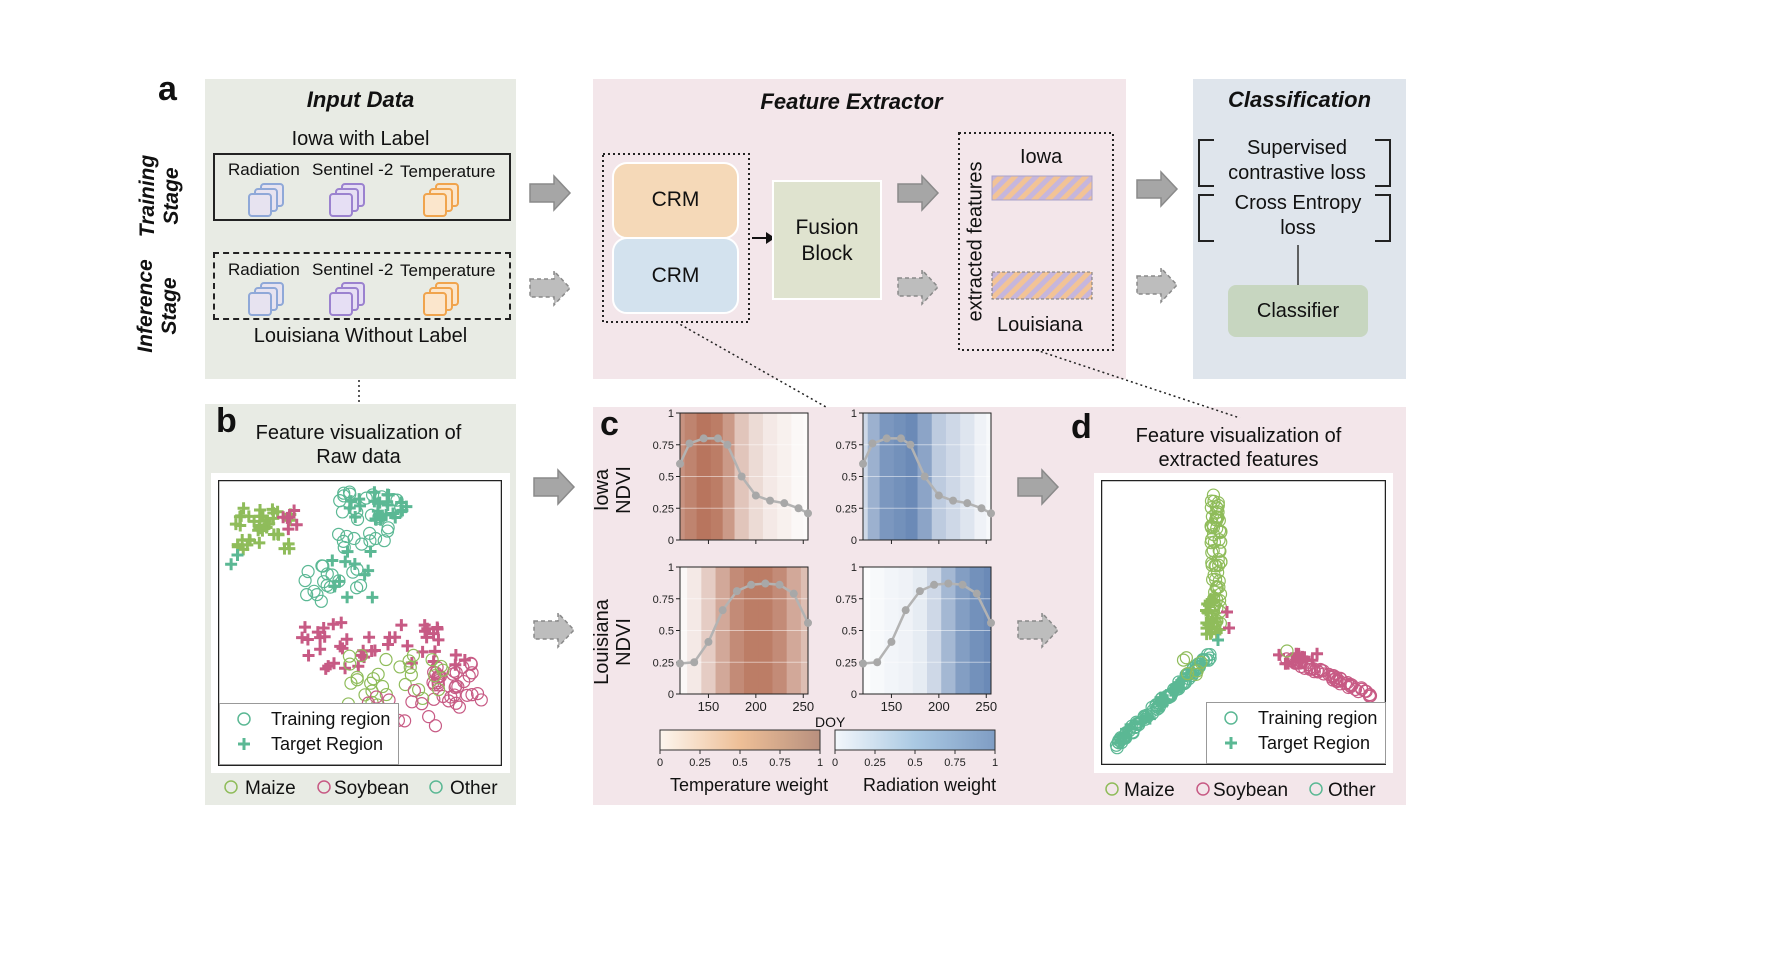 This screenshot has height=954, width=1776. What do you see at coordinates (849, 478) in the screenshot?
I see `y-tick-label: 0.5` at bounding box center [849, 478].